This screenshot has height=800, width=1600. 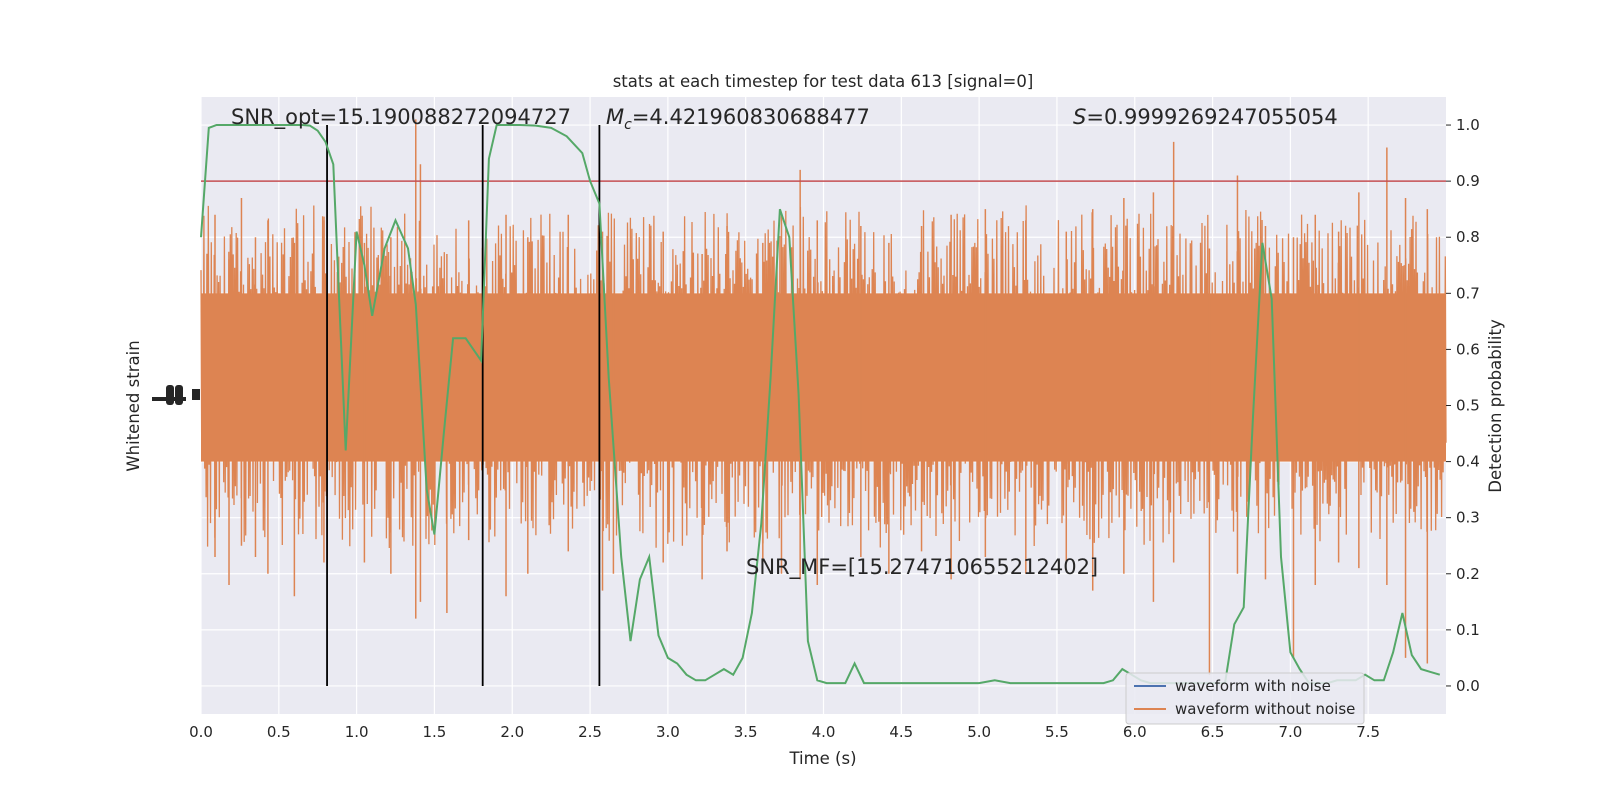 What do you see at coordinates (668, 732) in the screenshot?
I see `x-tick-label: 3.0` at bounding box center [668, 732].